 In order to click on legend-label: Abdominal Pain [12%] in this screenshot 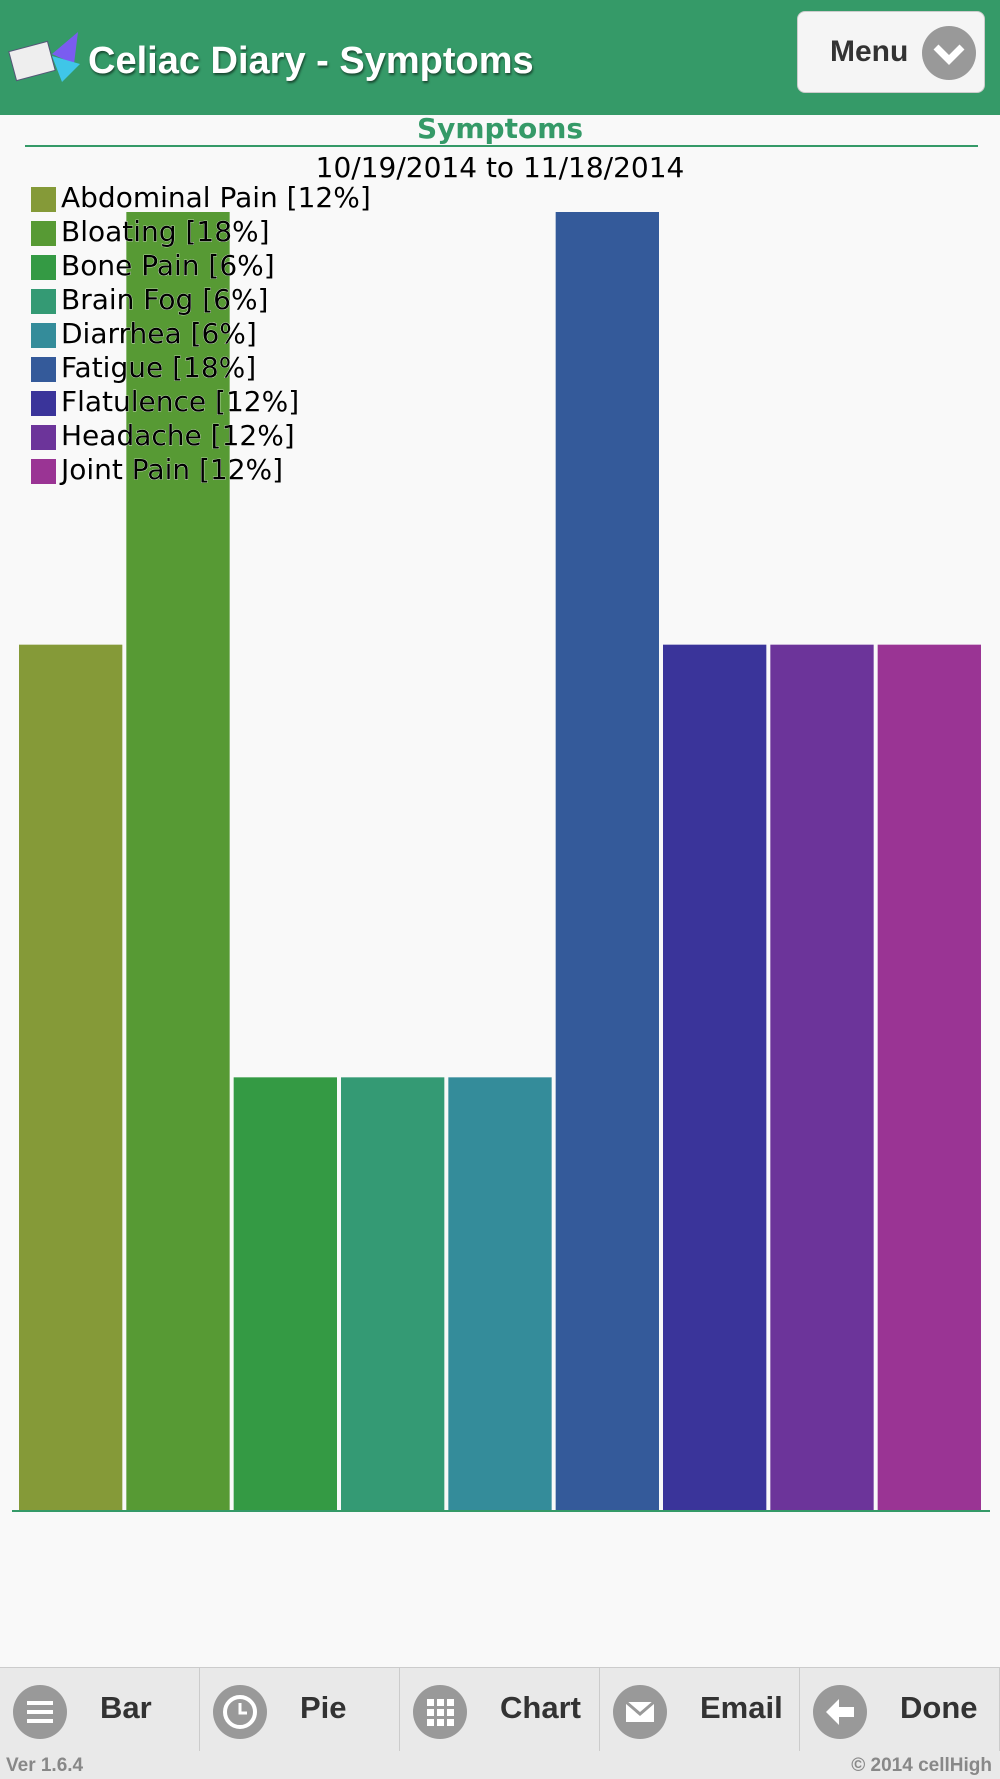, I will do `click(216, 197)`.